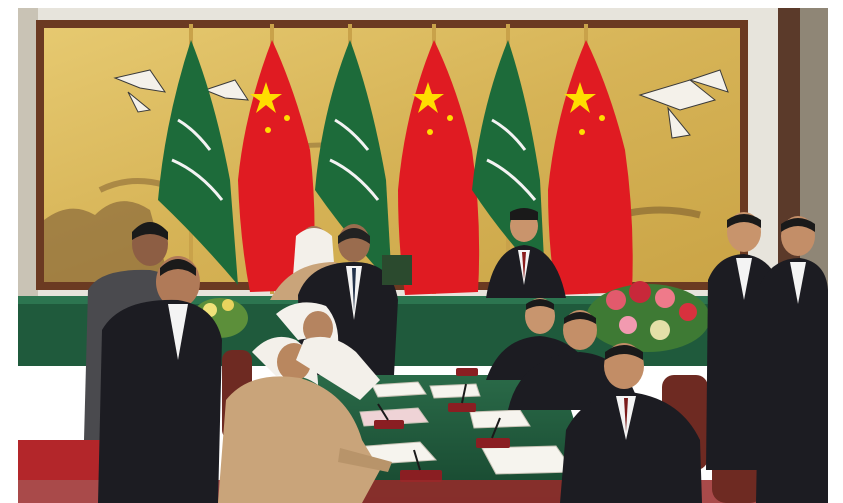  I want to click on flower-arrangement-icon, so click(648, 316).